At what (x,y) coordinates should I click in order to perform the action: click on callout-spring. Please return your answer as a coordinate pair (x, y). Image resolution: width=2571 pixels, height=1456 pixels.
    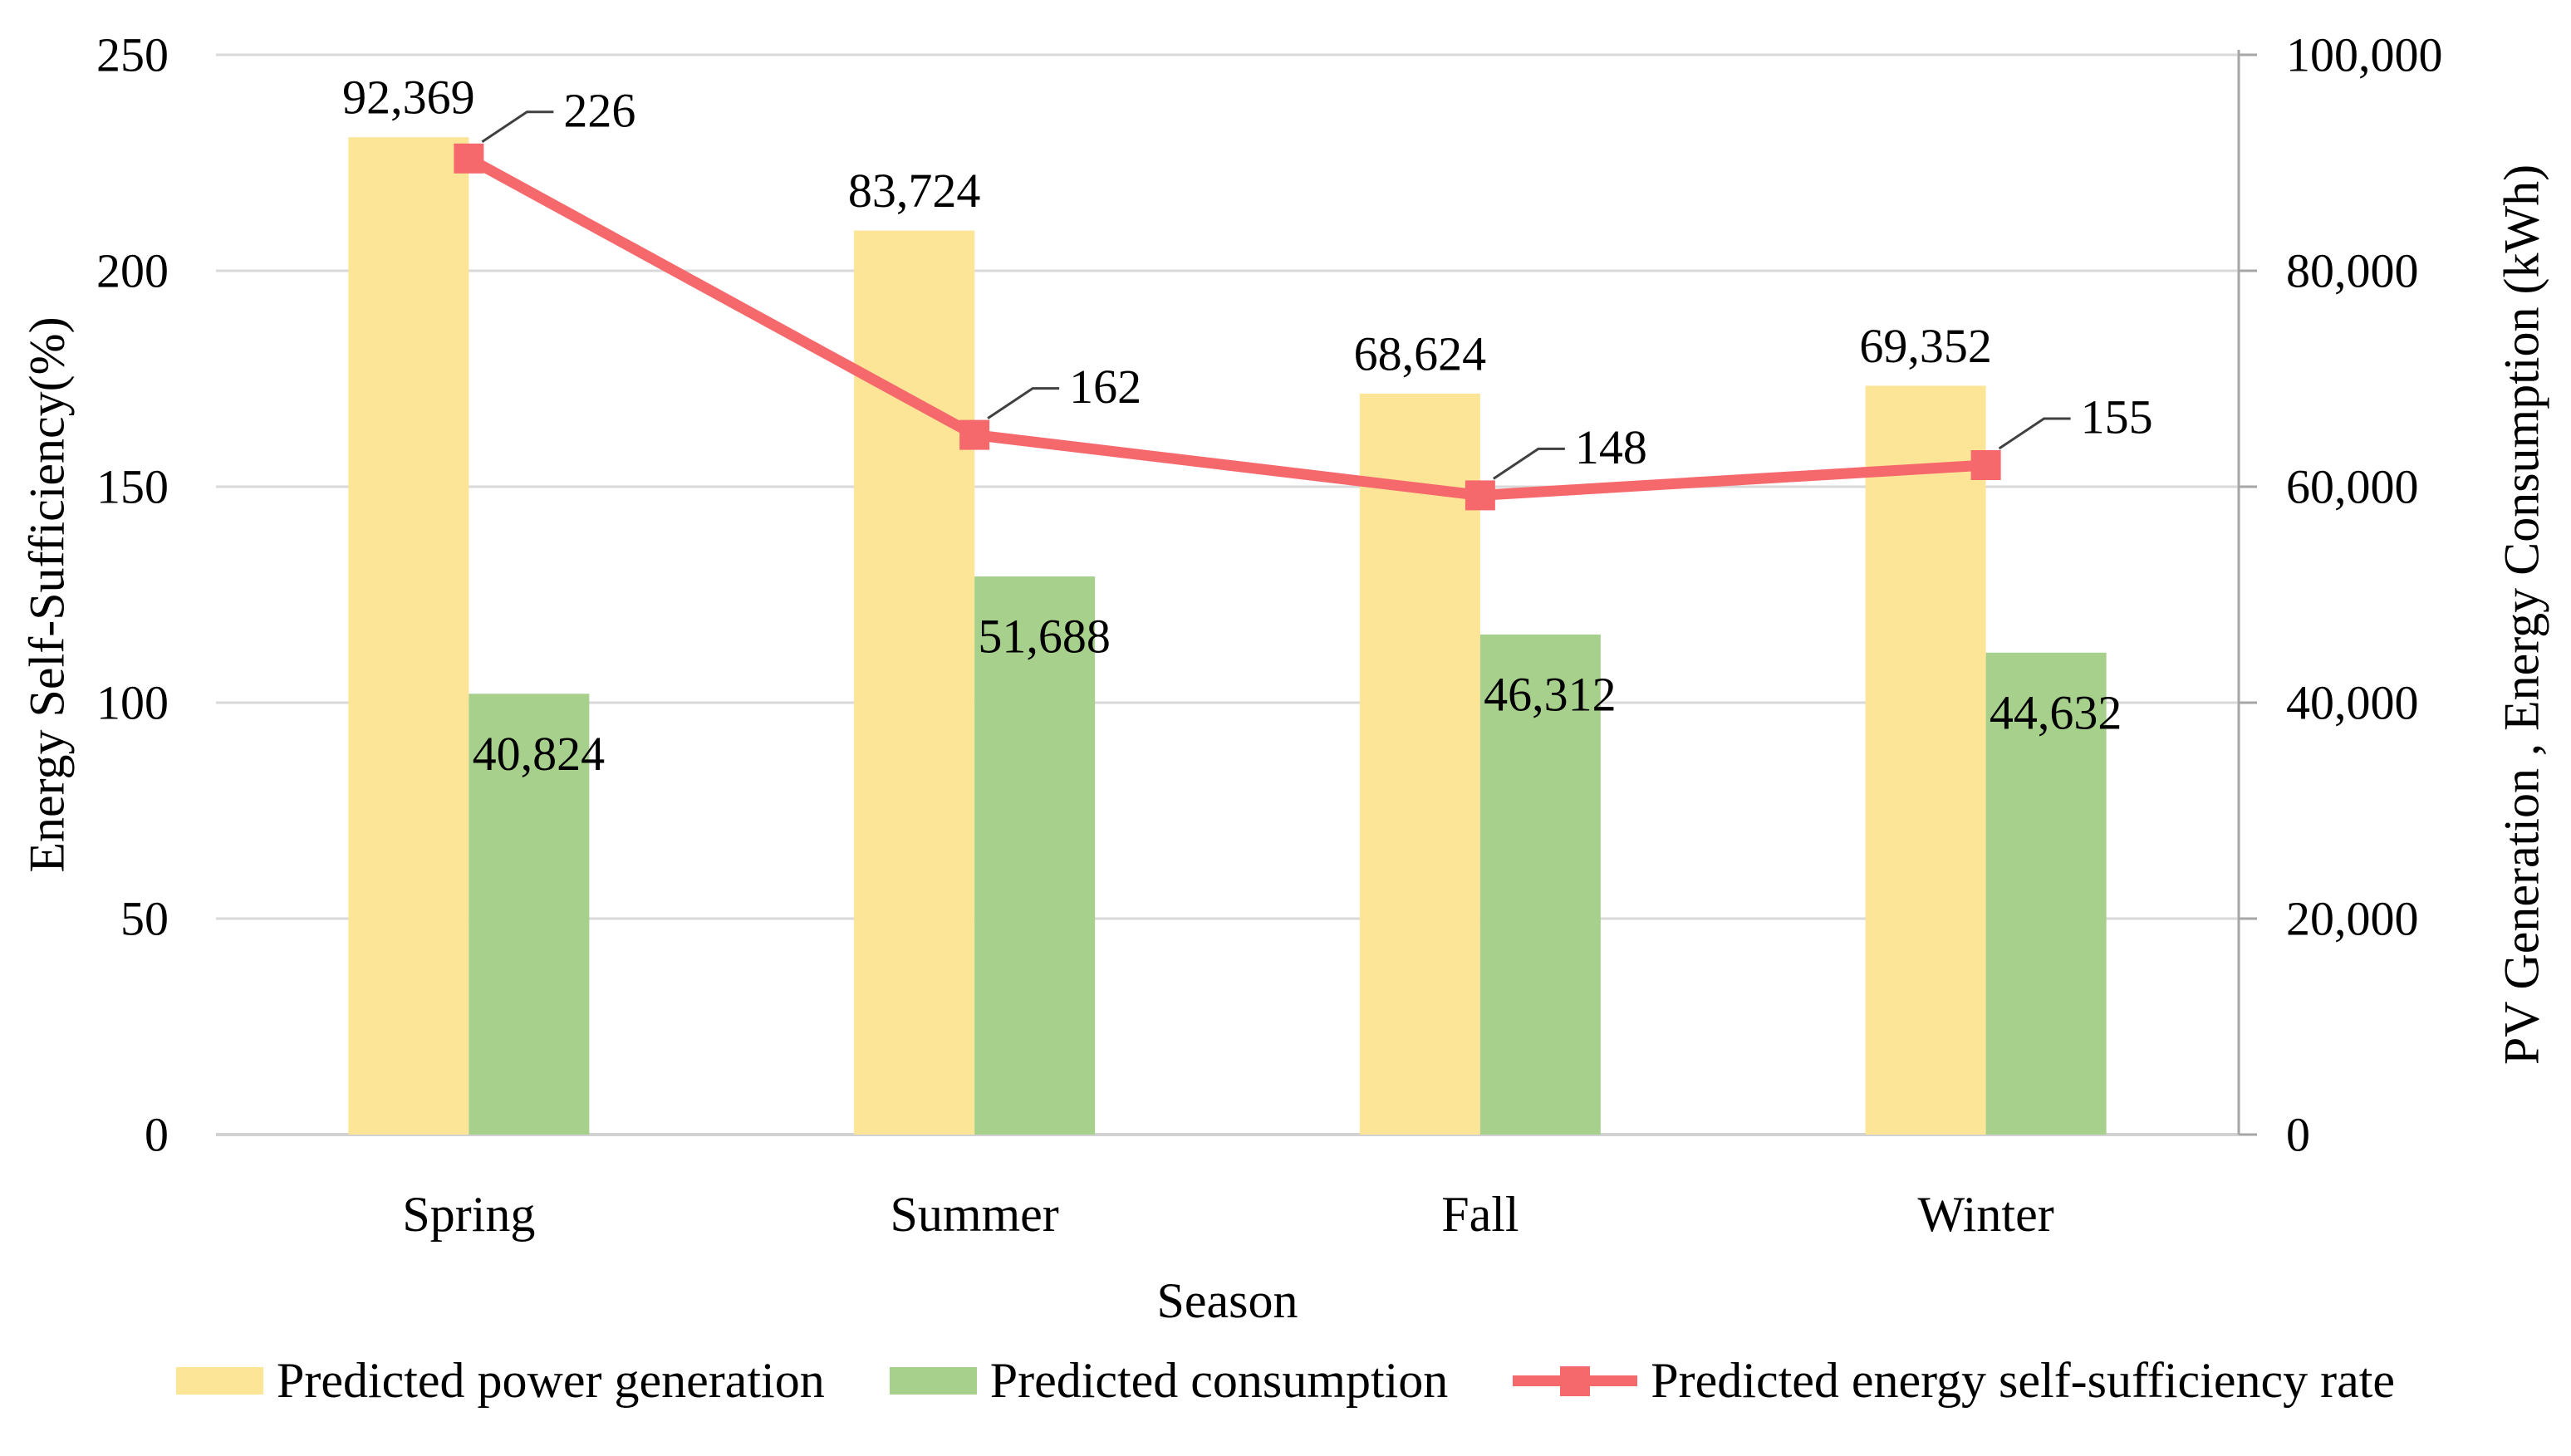
    Looking at the image, I should click on (517, 127).